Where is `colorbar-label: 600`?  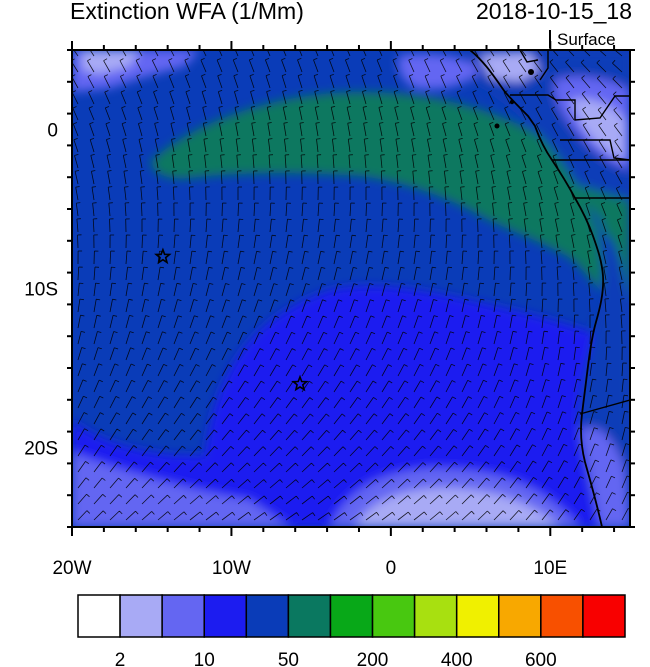 colorbar-label: 600 is located at coordinates (541, 658).